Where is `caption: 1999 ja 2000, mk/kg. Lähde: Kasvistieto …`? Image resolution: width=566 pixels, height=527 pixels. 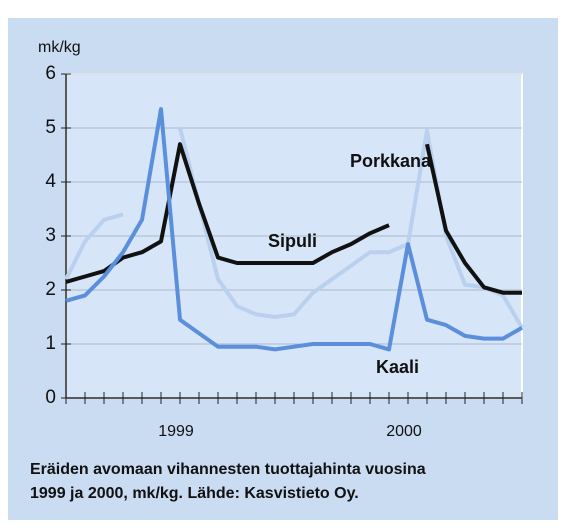
caption: 1999 ja 2000, mk/kg. Lähde: Kasvistieto … is located at coordinates (194, 493).